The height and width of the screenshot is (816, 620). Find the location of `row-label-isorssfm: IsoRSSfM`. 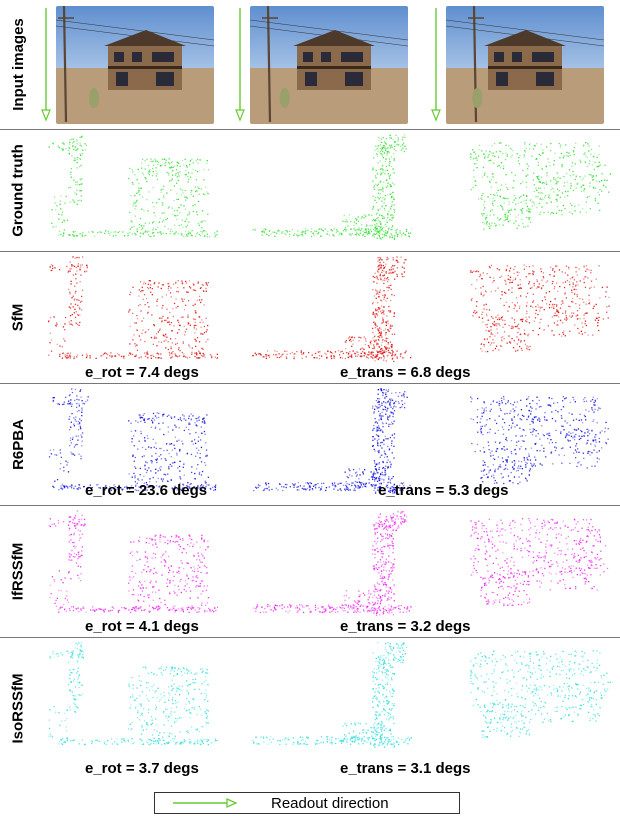

row-label-isorssfm: IsoRSSfM is located at coordinates (18, 708).